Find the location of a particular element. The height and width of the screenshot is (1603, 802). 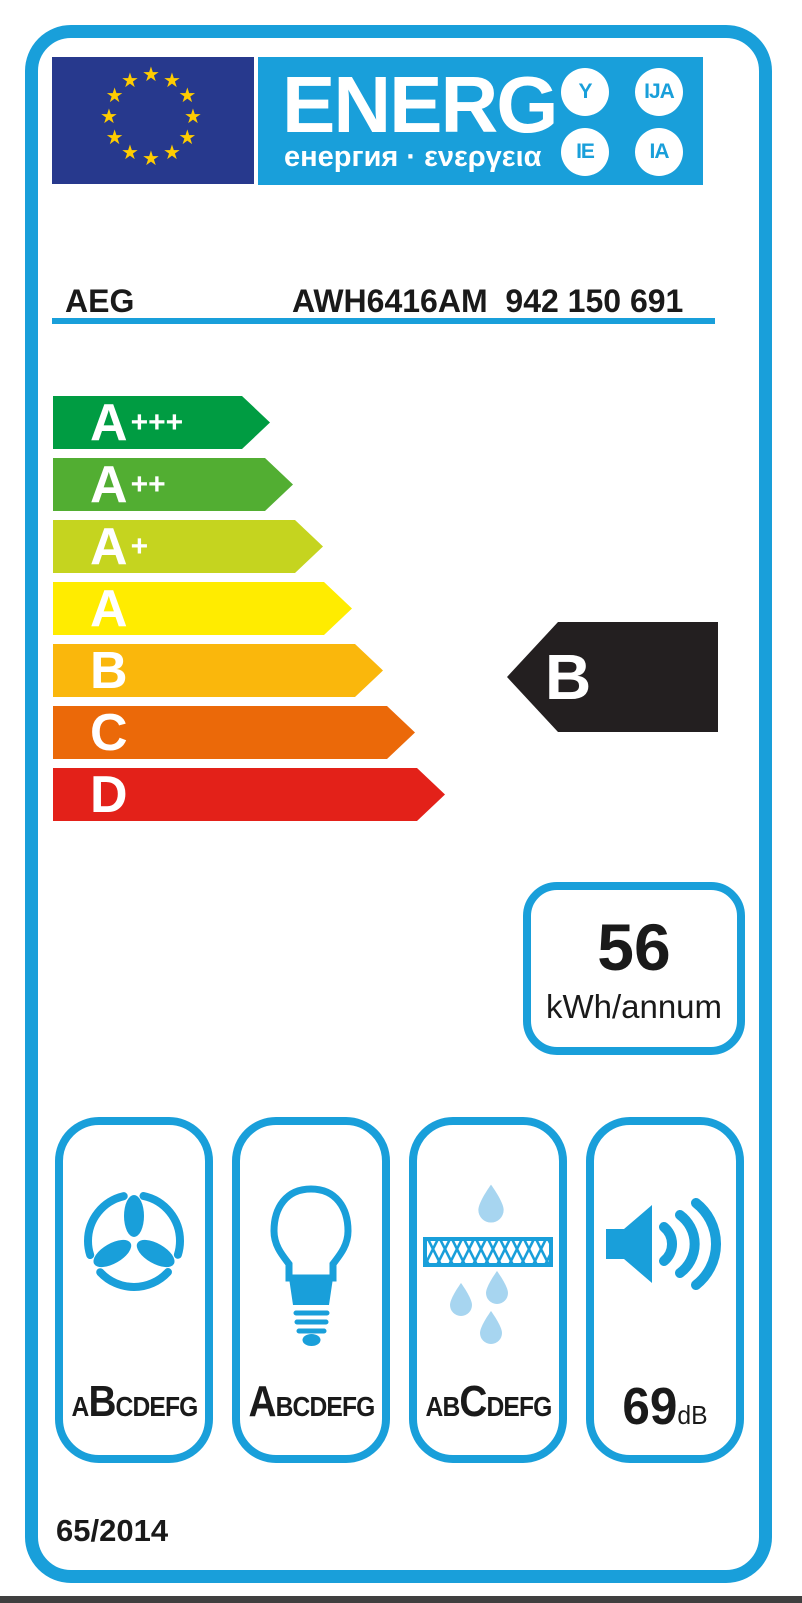

energ-subtitle: енергия · ενεργεια is located at coordinates (413, 157).